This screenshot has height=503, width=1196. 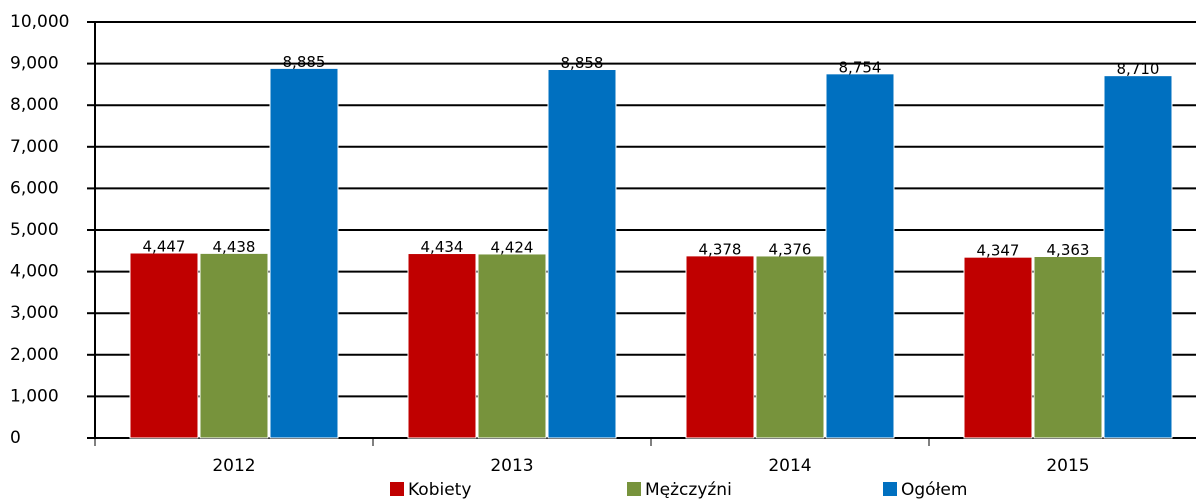 What do you see at coordinates (304, 62) in the screenshot?
I see `value-label: 8,885` at bounding box center [304, 62].